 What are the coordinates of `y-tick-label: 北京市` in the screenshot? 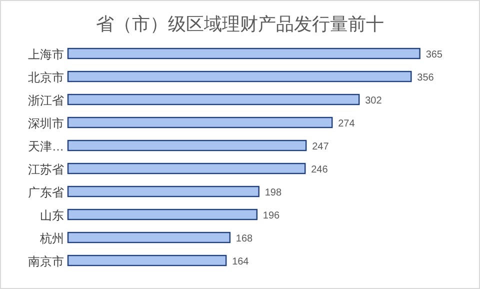 It's located at (46, 77).